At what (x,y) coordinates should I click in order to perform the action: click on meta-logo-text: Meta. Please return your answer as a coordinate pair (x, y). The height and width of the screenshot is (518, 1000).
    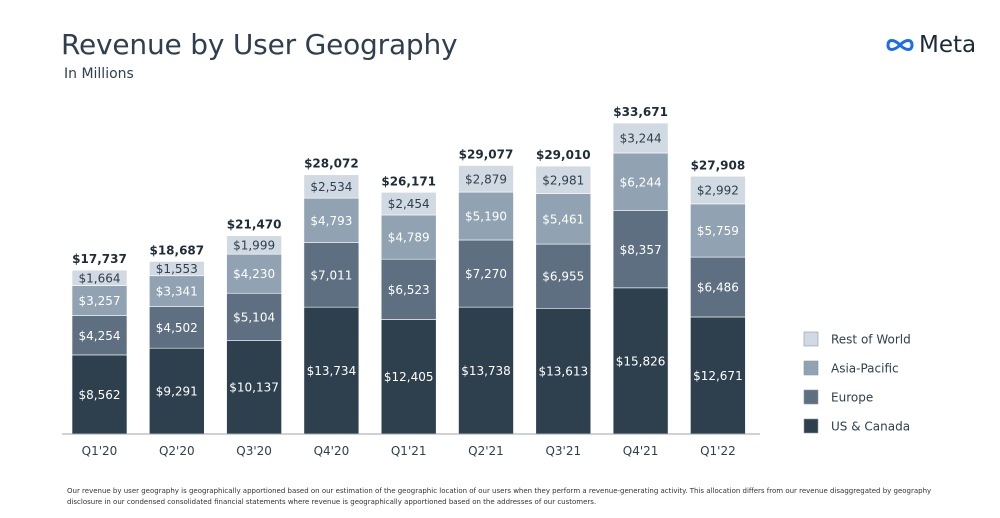
    Looking at the image, I should click on (948, 45).